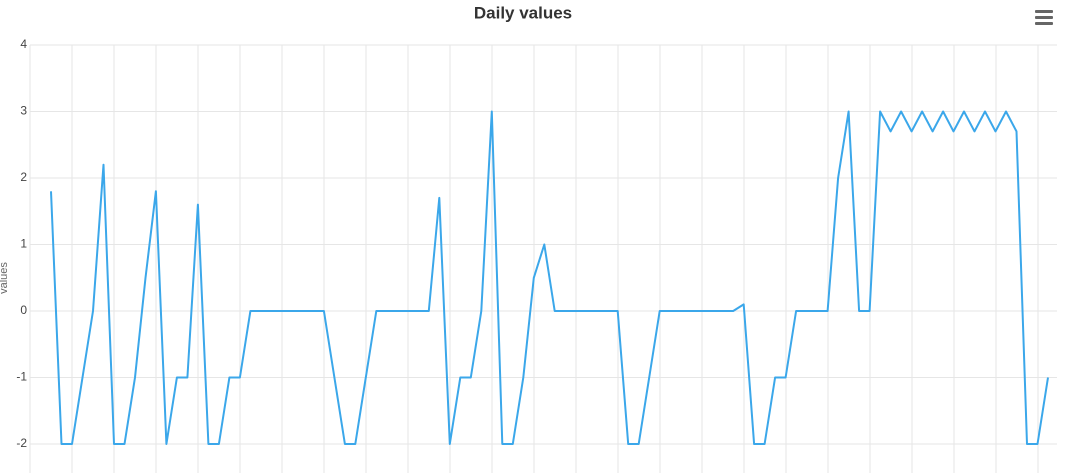 Image resolution: width=1073 pixels, height=473 pixels. What do you see at coordinates (23, 111) in the screenshot?
I see `y-tick-label: 3` at bounding box center [23, 111].